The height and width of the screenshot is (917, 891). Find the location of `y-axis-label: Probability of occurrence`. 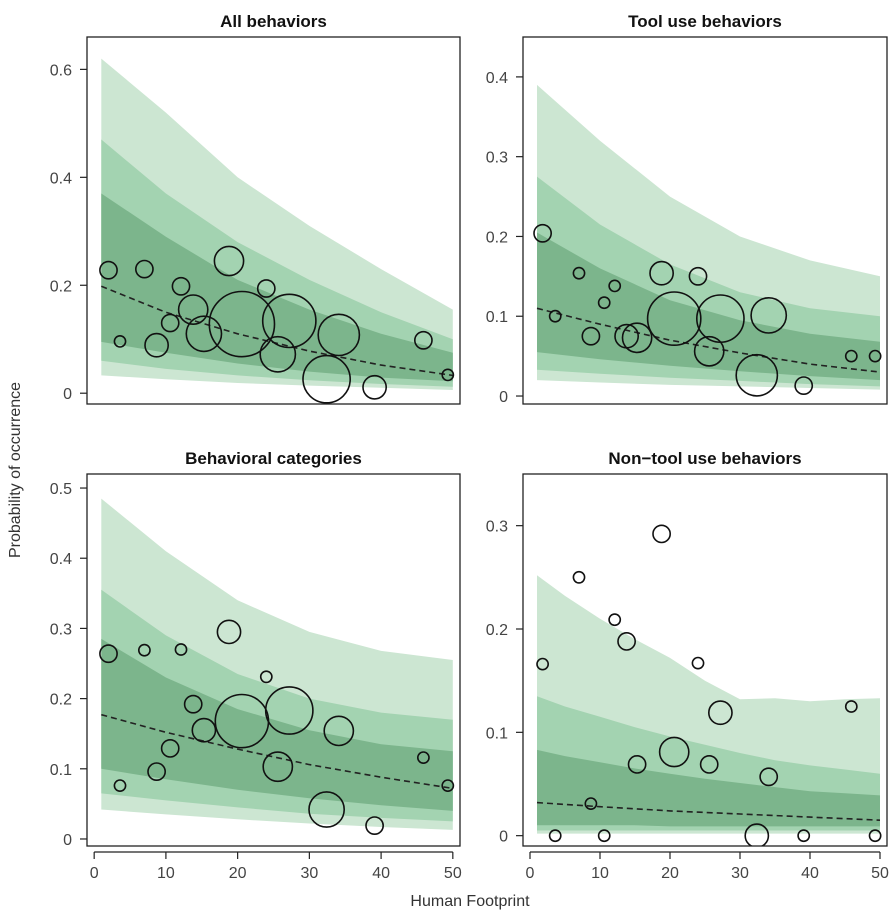

y-axis-label: Probability of occurrence is located at coordinates (15, 470).